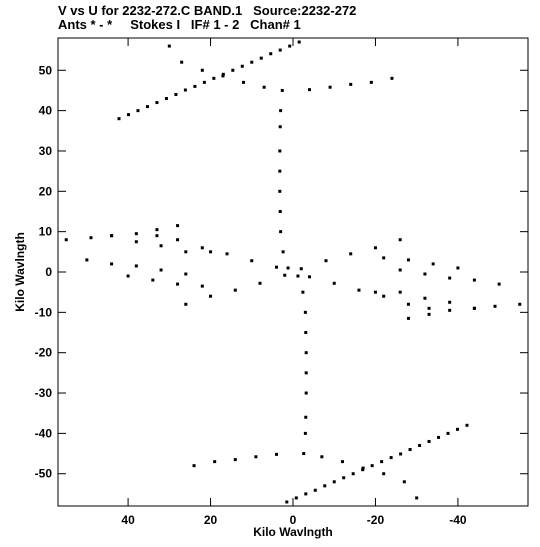 The image size is (540, 547). I want to click on chart-subtitle: Ants * - * Stokes I IF# 1 - 2 Chan# 1, so click(179, 24).